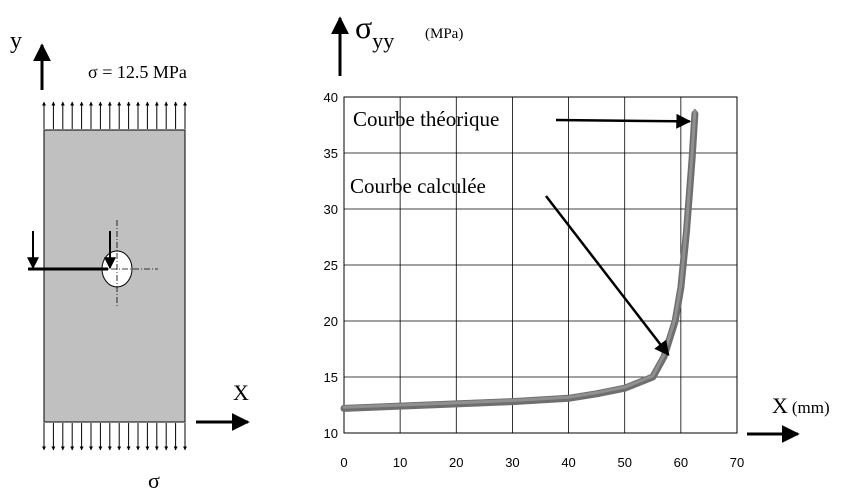  Describe the element at coordinates (623, 121) in the screenshot. I see `annotation-theoretical-arrow` at that location.